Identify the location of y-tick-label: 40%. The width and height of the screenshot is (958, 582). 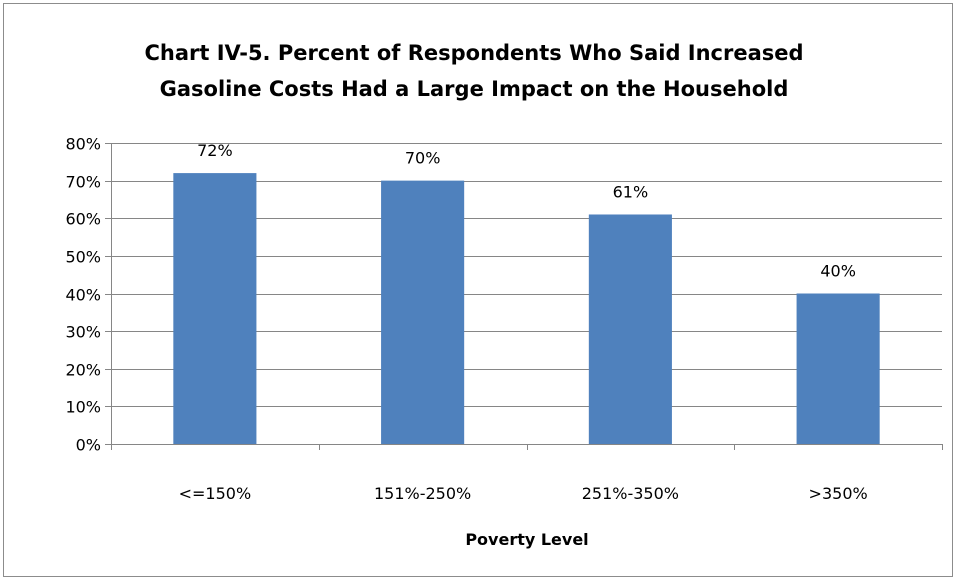
(83, 295).